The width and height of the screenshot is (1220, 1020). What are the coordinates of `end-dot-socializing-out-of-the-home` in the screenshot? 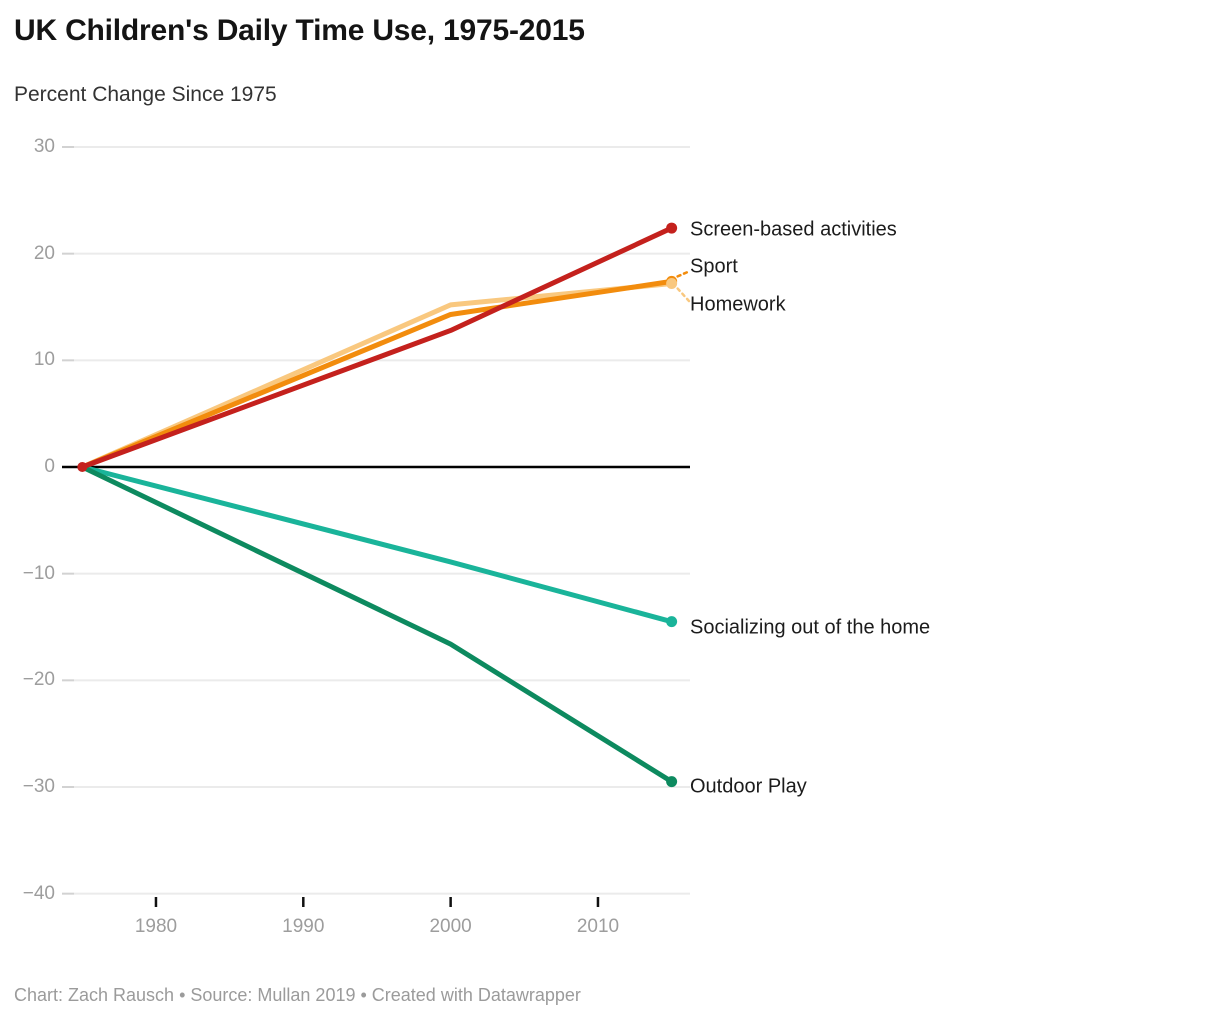 It's located at (672, 622).